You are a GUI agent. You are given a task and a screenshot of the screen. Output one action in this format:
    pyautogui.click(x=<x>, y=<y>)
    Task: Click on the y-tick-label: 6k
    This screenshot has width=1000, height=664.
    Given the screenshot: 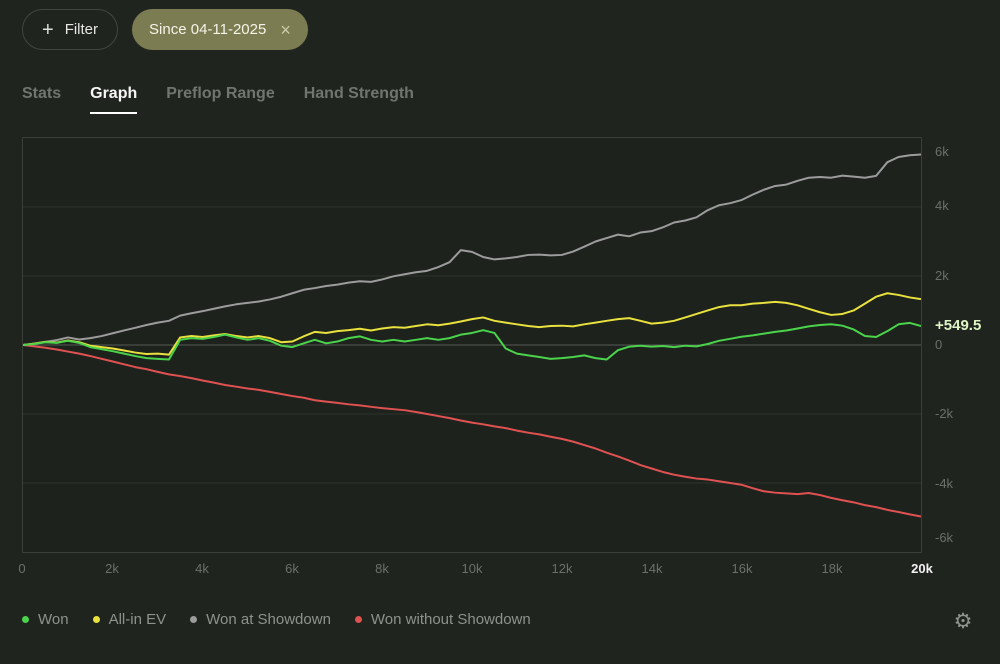 What is the action you would take?
    pyautogui.click(x=942, y=151)
    